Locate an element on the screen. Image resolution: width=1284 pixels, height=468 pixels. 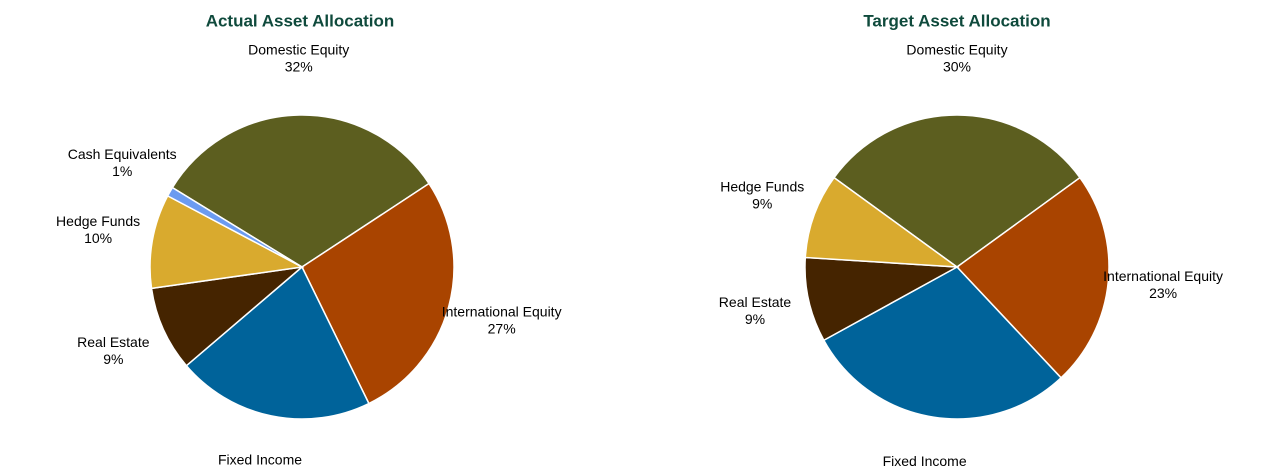
slice-value-label: 27% is located at coordinates (502, 328).